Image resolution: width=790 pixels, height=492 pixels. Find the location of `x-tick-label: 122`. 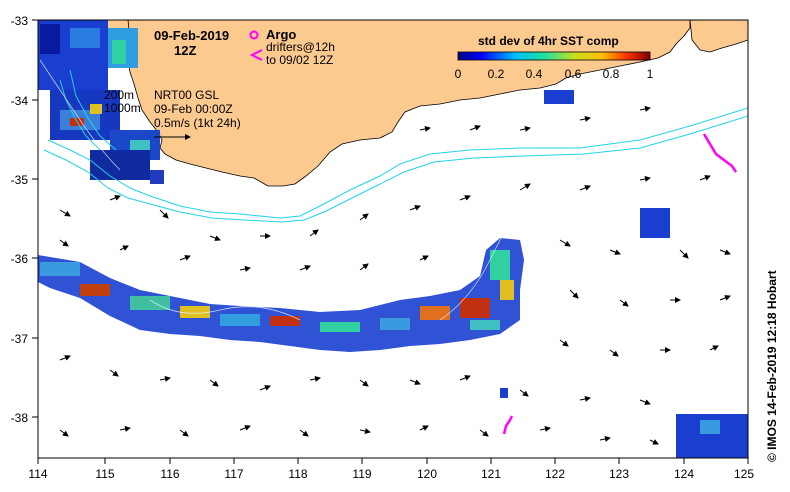

x-tick-label: 122 is located at coordinates (555, 474).